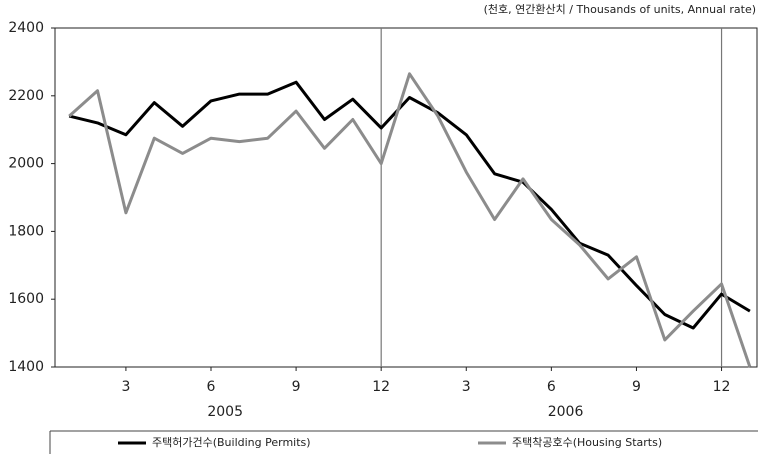 This screenshot has width=758, height=458. Describe the element at coordinates (26, 231) in the screenshot. I see `y-tick-label: 1800` at that location.